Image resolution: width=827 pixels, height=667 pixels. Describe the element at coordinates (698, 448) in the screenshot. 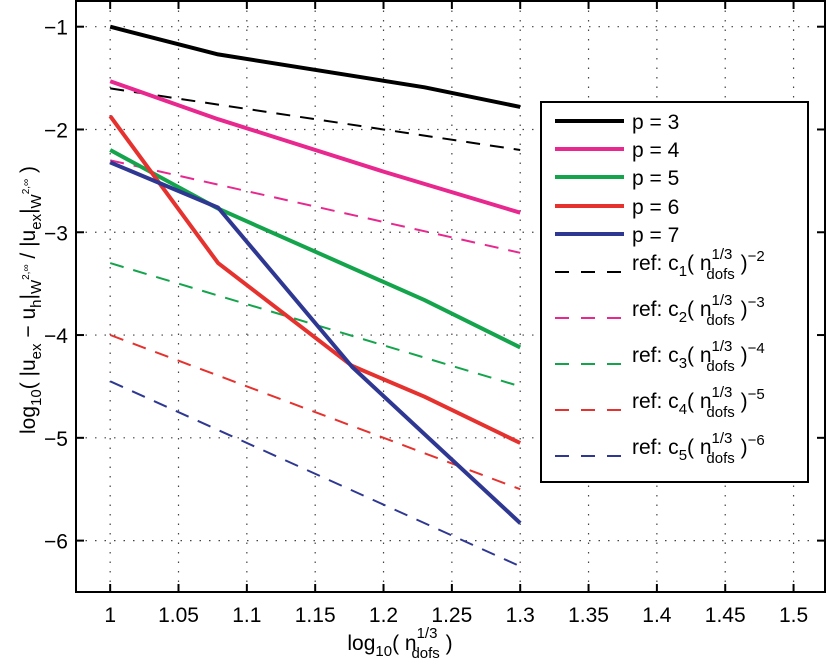

I see `legend-label: ref: c5( n1/3 dofs )−6` at that location.